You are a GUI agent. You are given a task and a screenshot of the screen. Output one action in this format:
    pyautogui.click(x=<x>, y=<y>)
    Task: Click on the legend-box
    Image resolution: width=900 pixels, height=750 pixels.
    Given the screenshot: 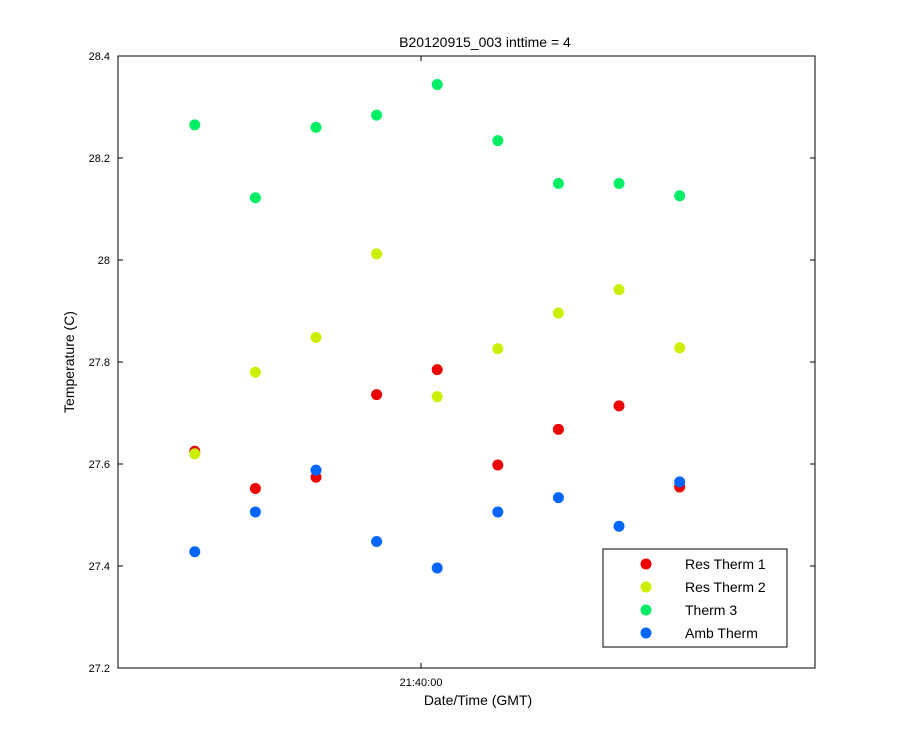 What is the action you would take?
    pyautogui.click(x=695, y=598)
    